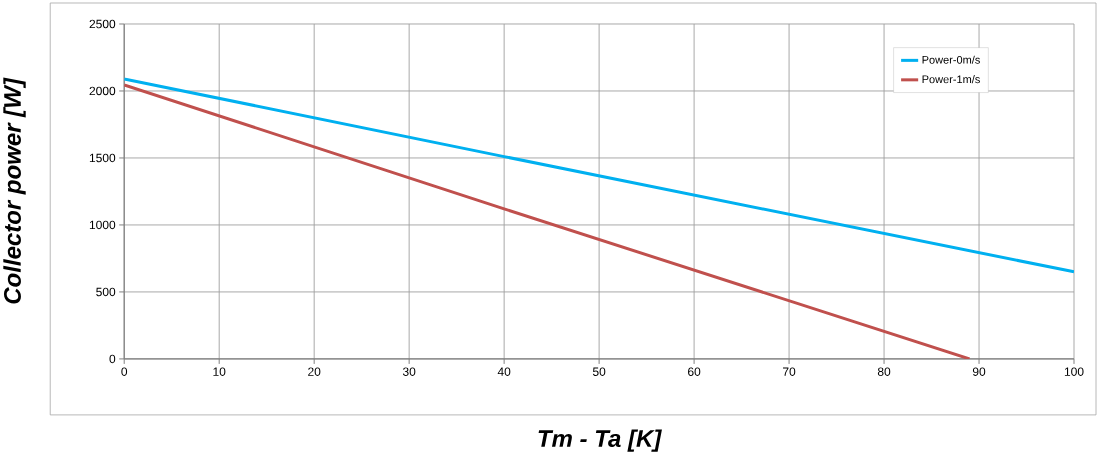 The image size is (1099, 473). What do you see at coordinates (504, 371) in the screenshot?
I see `x-tick-label: 40` at bounding box center [504, 371].